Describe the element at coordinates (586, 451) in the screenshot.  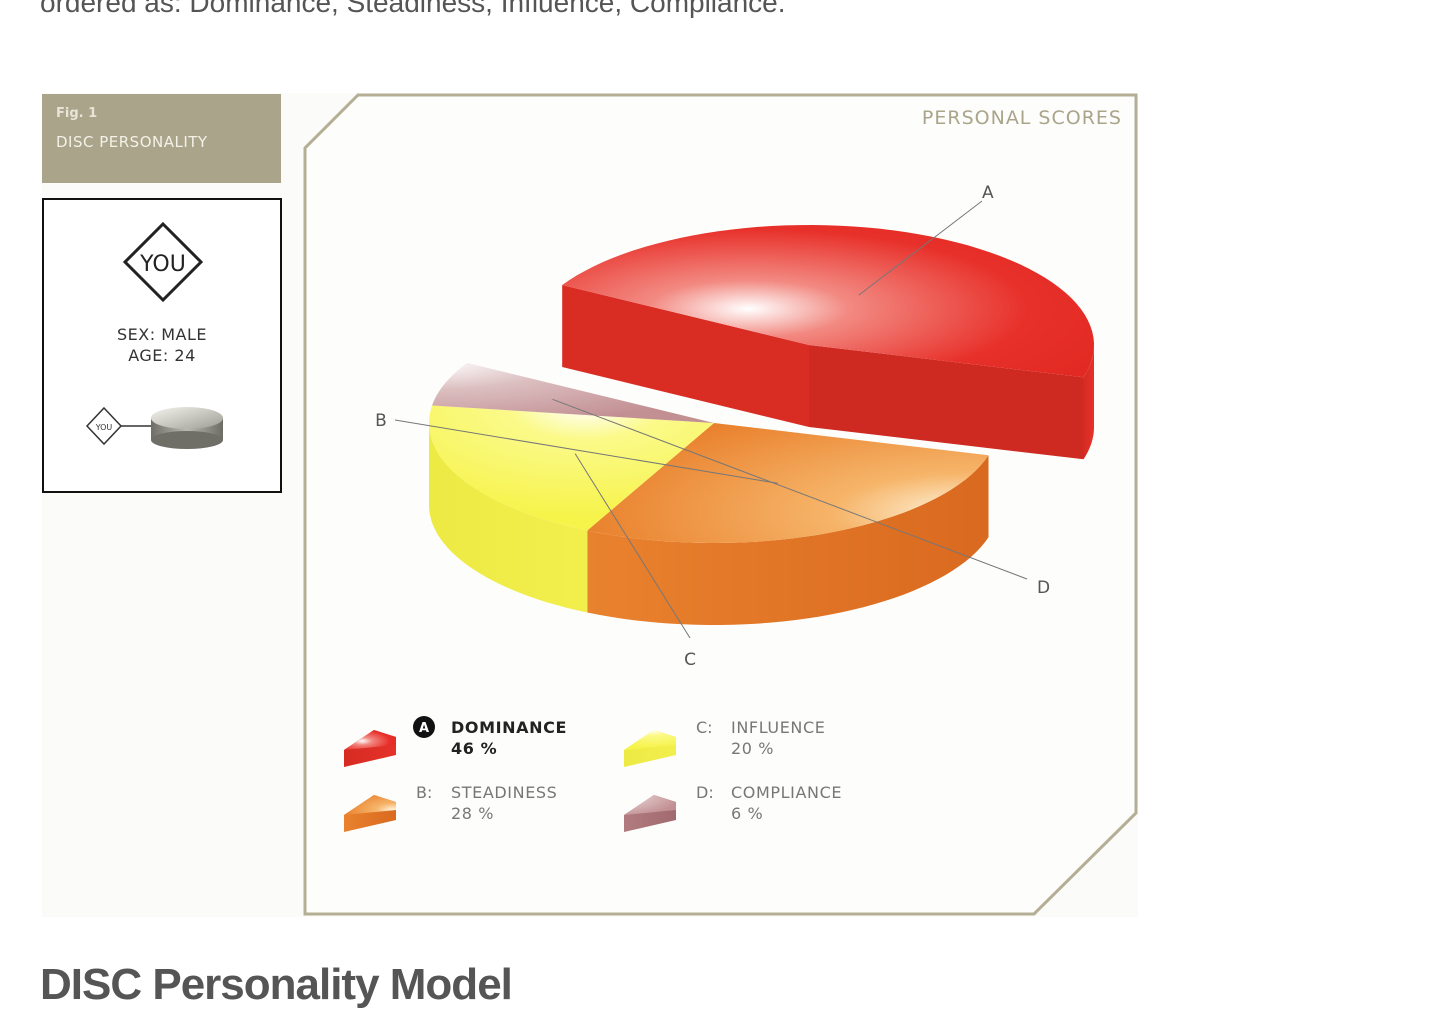
I see `leader-line-b` at that location.